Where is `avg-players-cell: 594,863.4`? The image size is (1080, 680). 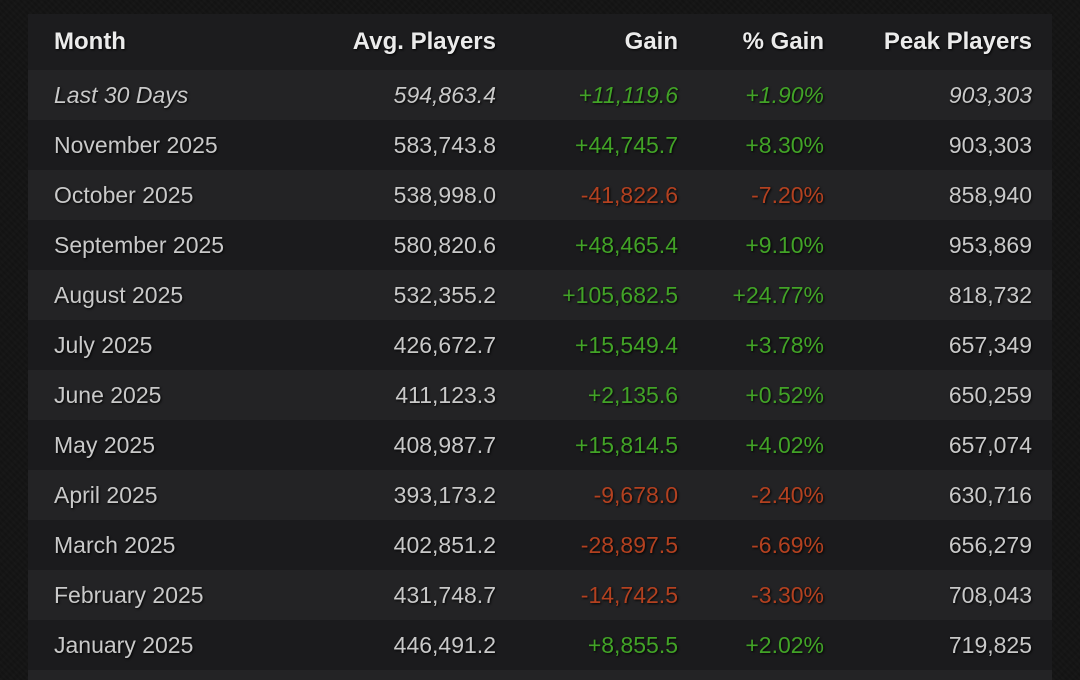 avg-players-cell: 594,863.4 is located at coordinates (444, 94).